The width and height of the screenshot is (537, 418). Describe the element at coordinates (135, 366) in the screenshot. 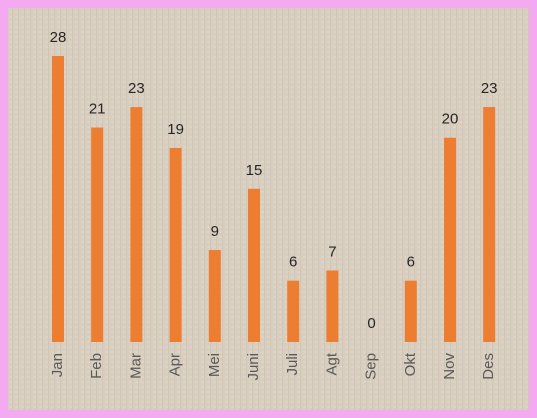

I see `x-tick-label: Mar` at that location.